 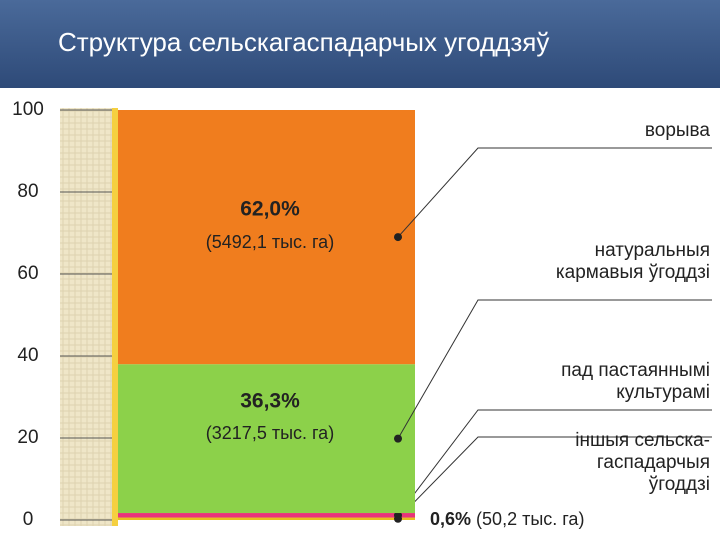 What do you see at coordinates (86, 317) in the screenshot?
I see `axis-strip` at bounding box center [86, 317].